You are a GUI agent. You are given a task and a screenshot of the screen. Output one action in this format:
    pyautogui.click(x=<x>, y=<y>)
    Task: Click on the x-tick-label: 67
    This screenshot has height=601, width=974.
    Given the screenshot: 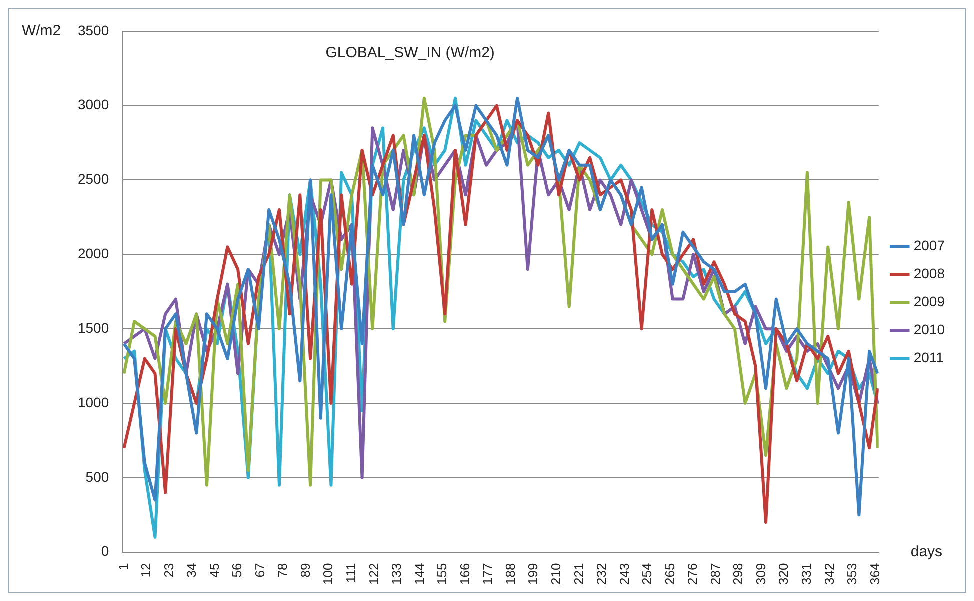 What is the action you would take?
    pyautogui.click(x=260, y=570)
    